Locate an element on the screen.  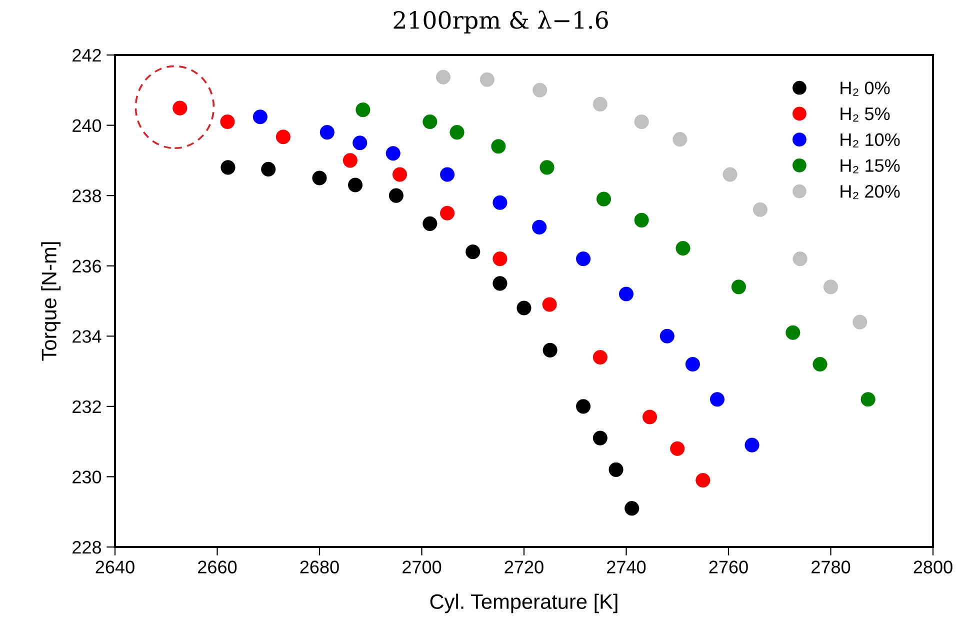
y-tick-label: 234 is located at coordinates (87, 336).